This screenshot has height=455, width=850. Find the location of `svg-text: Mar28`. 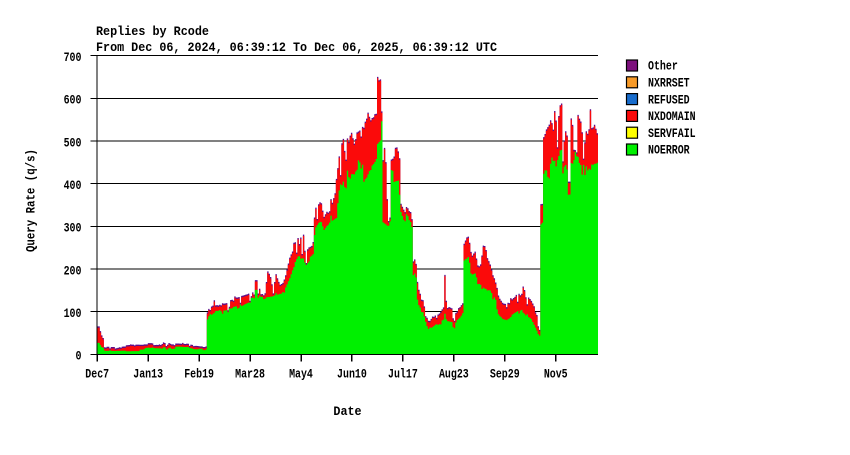

svg-text: Mar28 is located at coordinates (250, 374).